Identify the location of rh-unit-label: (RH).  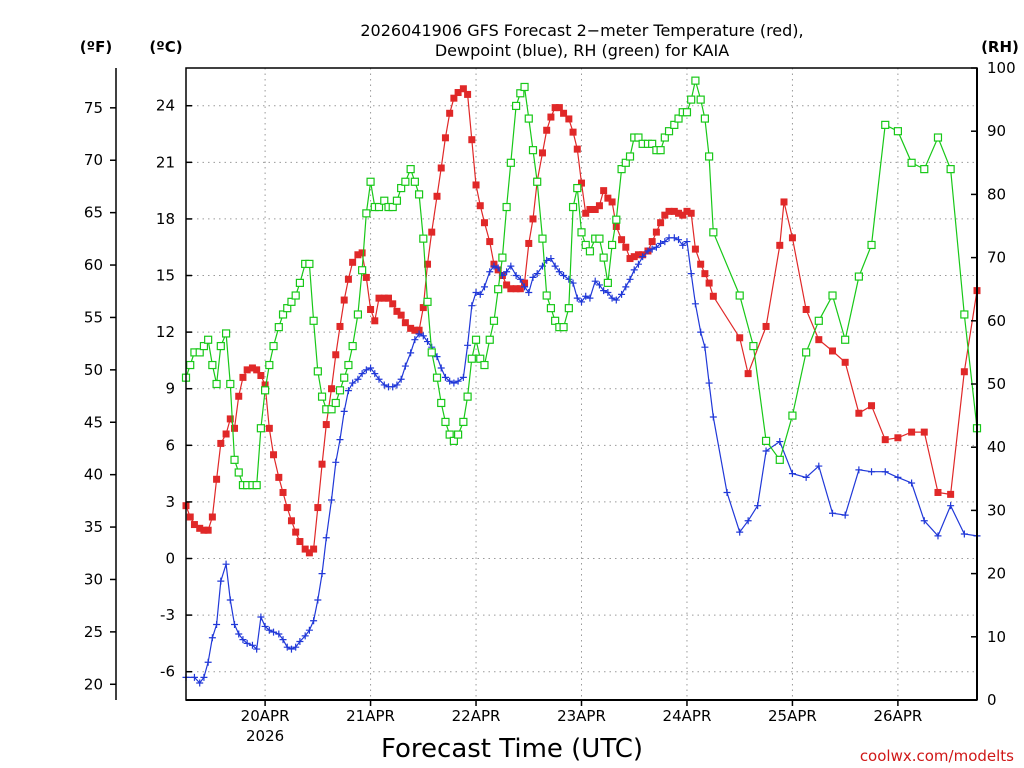
(1000, 47).